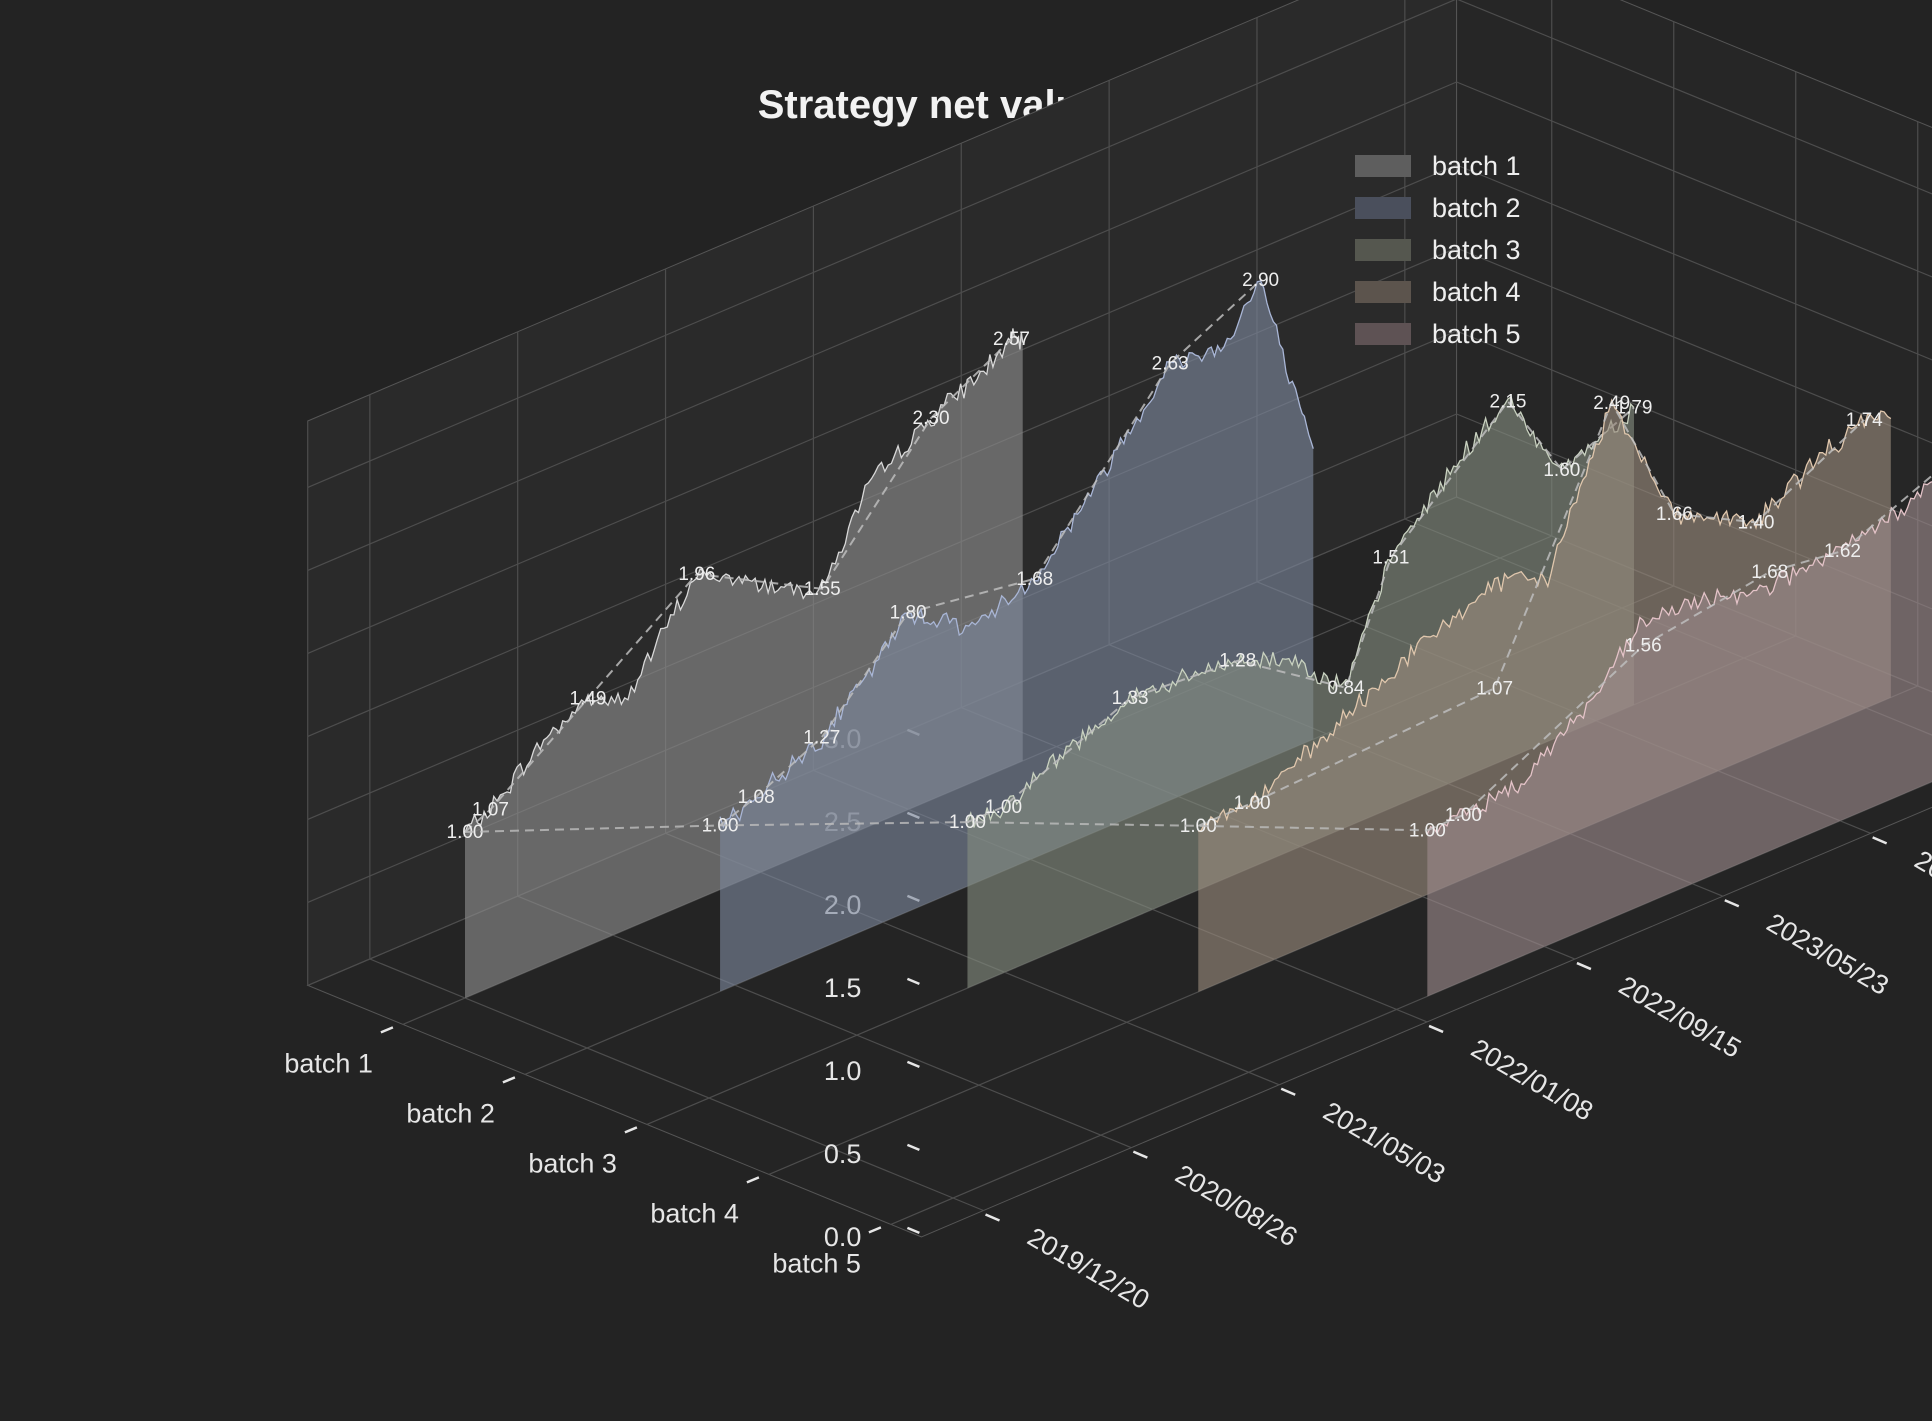  I want to click on date-tick-label: 2024/01/28, so click(1921, 892).